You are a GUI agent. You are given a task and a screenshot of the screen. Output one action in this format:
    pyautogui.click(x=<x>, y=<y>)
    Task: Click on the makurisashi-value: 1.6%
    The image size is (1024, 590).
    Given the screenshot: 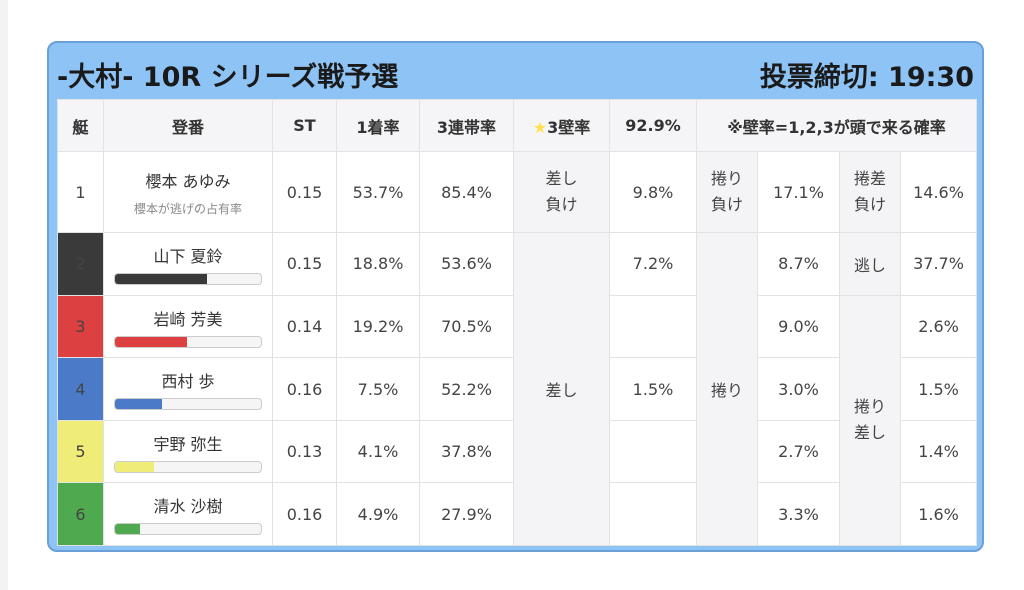 What is the action you would take?
    pyautogui.click(x=938, y=514)
    